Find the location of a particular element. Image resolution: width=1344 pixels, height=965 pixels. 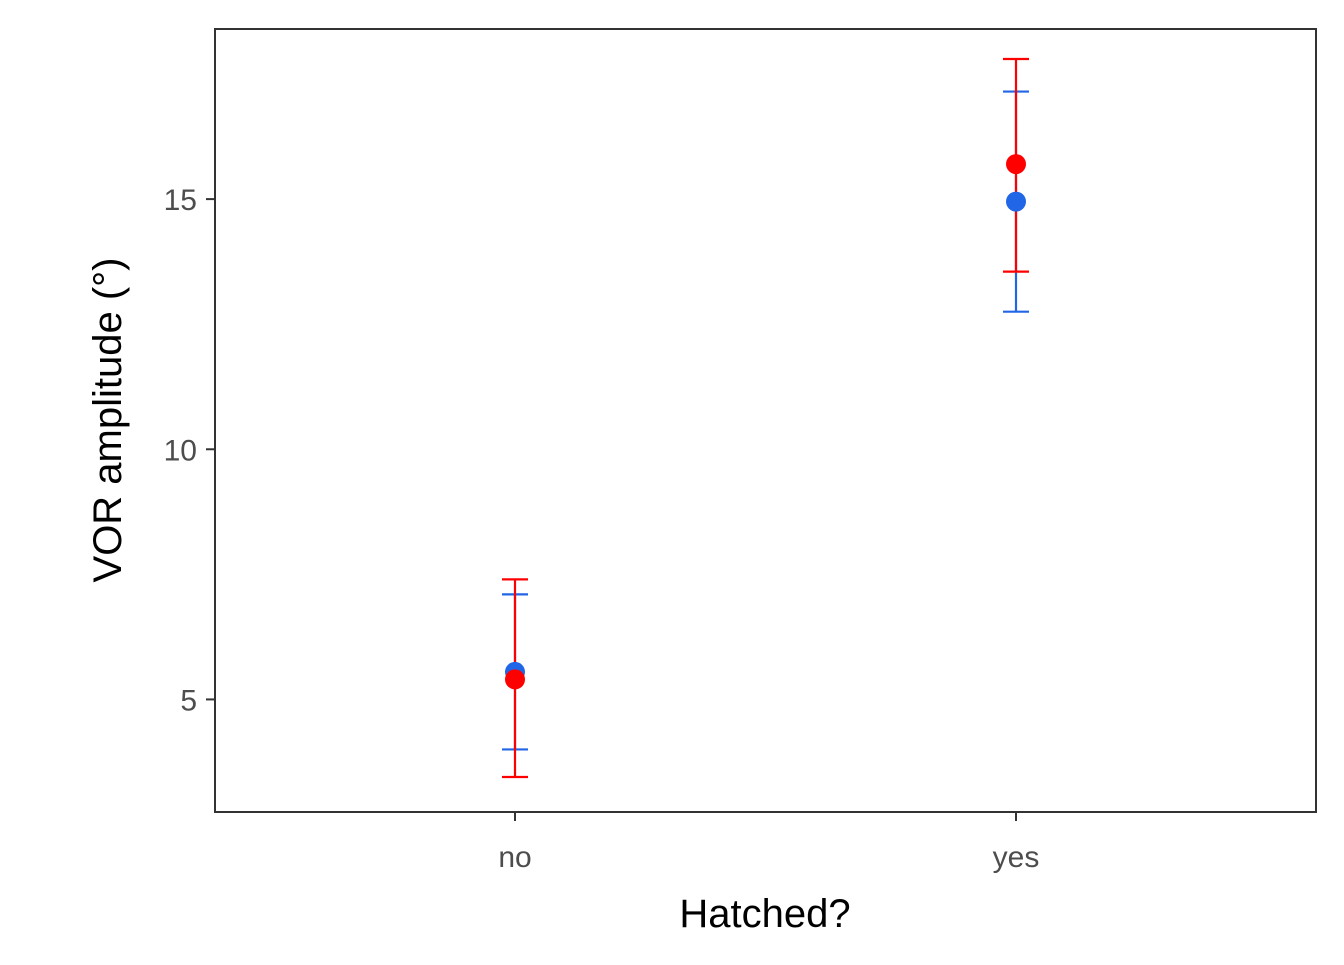

x-tick-label: yes is located at coordinates (1016, 857).